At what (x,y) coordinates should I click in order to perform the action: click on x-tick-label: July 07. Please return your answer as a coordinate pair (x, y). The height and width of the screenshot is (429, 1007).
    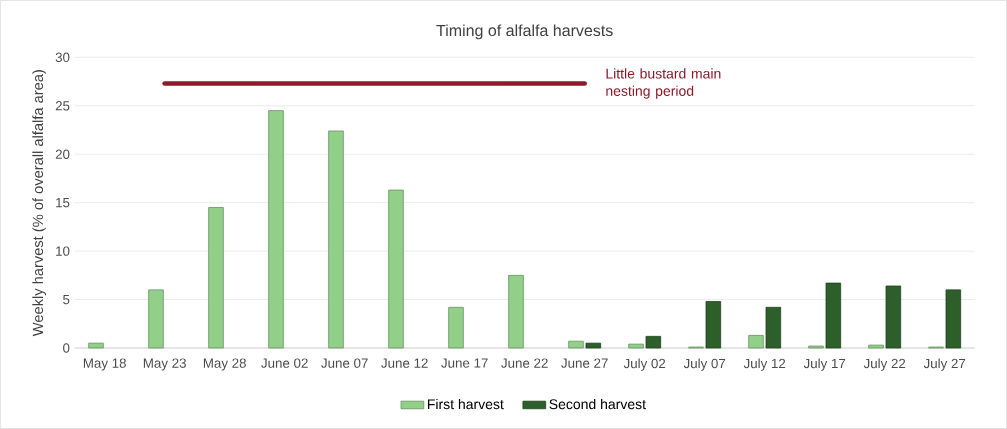
    Looking at the image, I should click on (704, 364).